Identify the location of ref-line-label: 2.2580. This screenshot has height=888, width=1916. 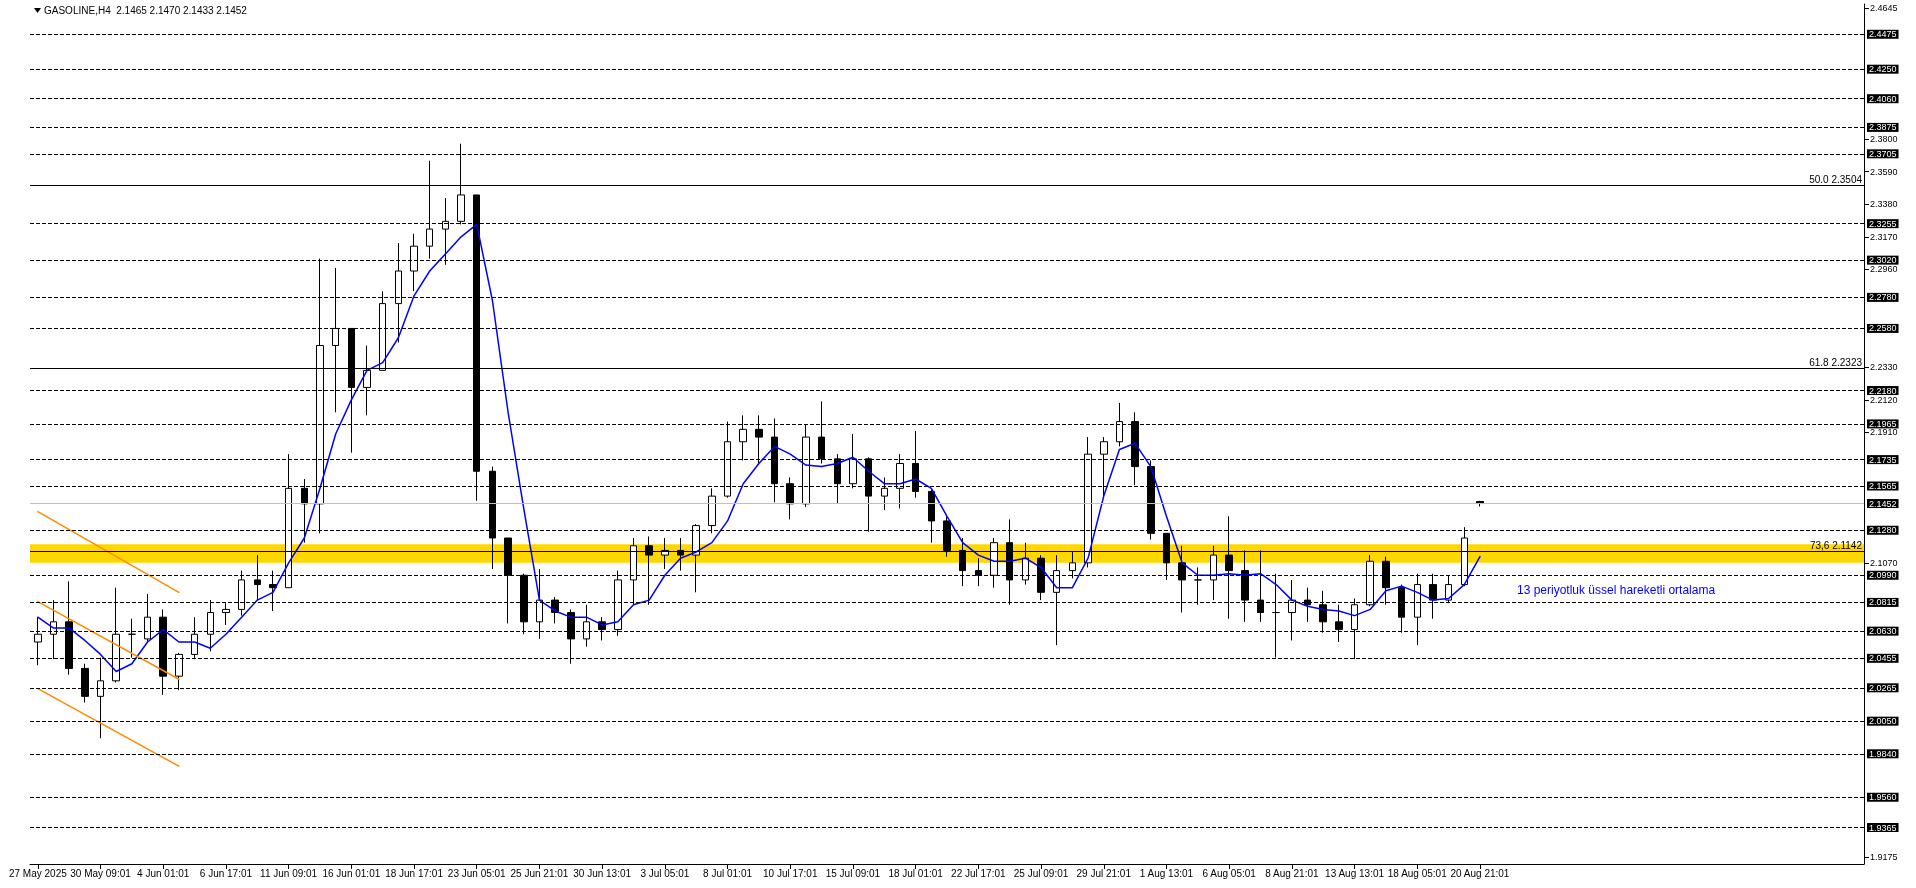
(1883, 328).